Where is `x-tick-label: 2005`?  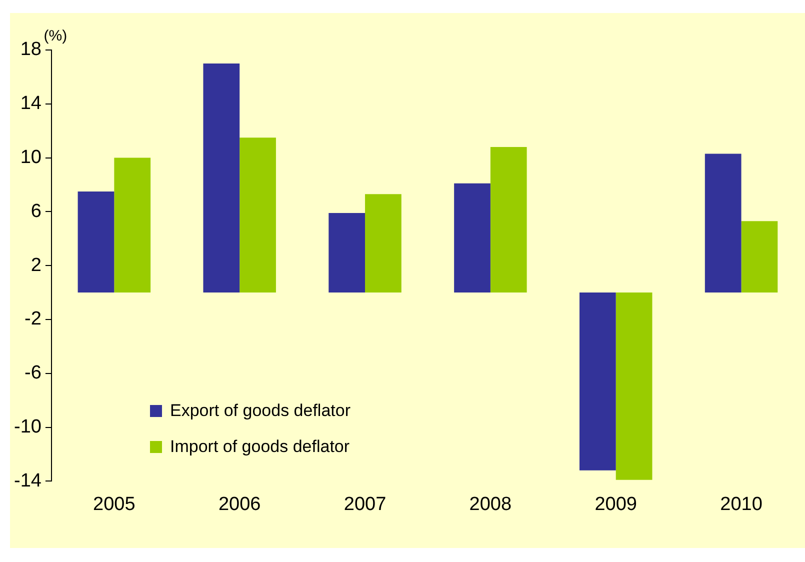 x-tick-label: 2005 is located at coordinates (114, 504).